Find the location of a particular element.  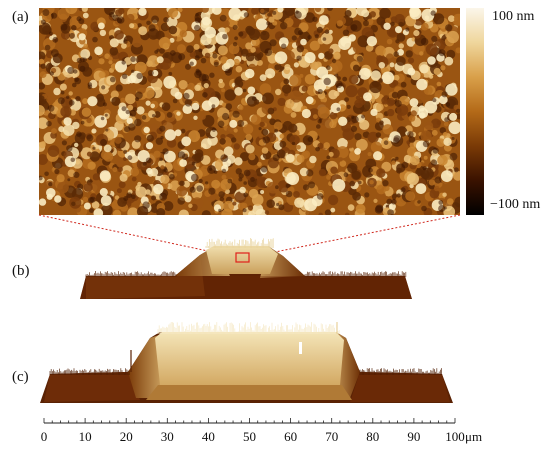

colorbar is located at coordinates (475, 111).